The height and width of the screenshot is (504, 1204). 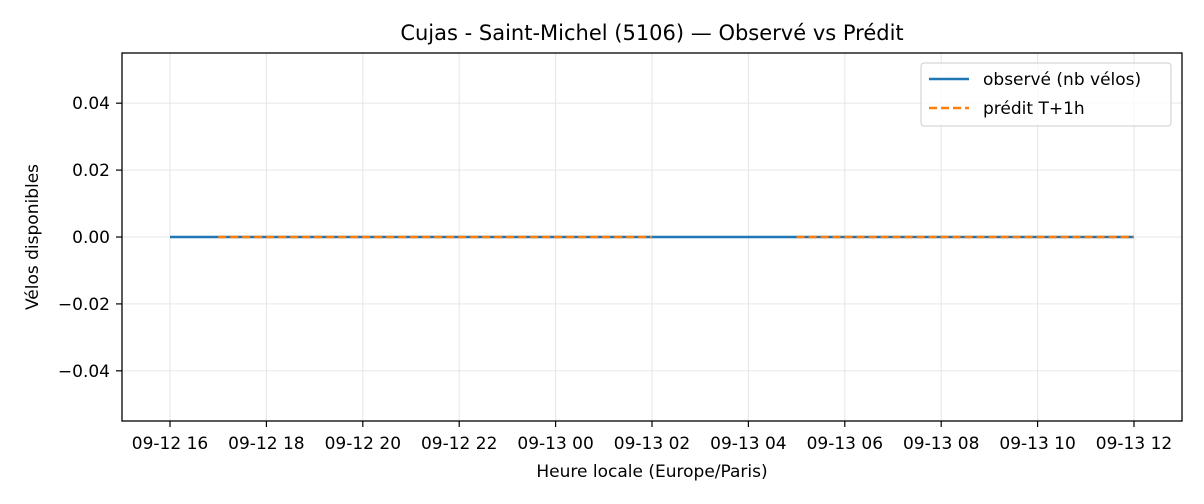 I want to click on y-tick-label: 0.02, so click(x=91, y=171).